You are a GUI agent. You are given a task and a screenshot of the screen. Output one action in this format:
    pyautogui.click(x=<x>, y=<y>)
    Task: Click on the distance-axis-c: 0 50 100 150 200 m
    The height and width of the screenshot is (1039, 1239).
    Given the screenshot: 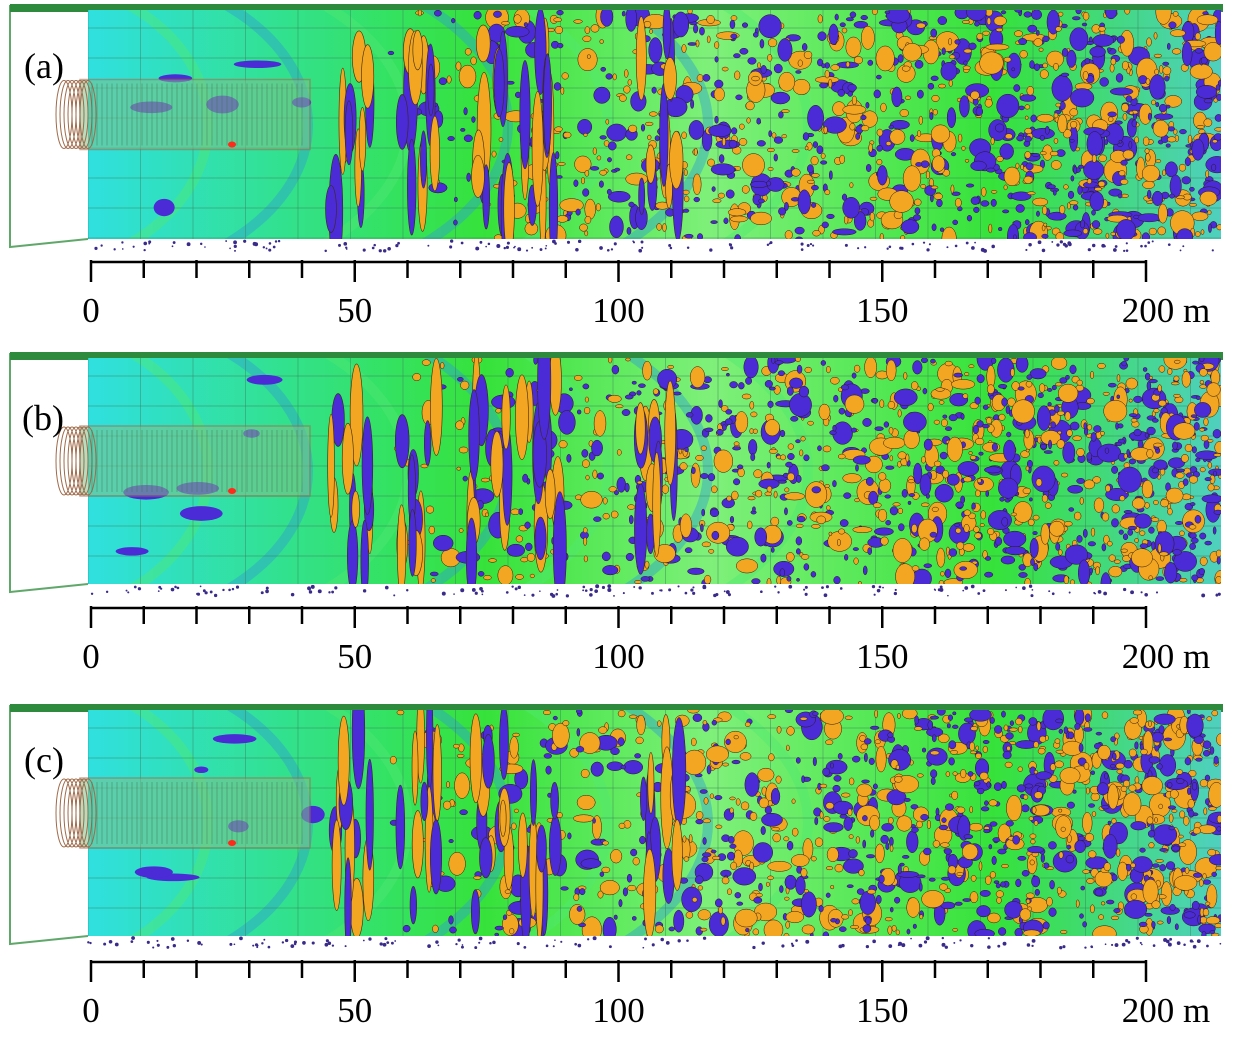 What is the action you would take?
    pyautogui.click(x=646, y=995)
    